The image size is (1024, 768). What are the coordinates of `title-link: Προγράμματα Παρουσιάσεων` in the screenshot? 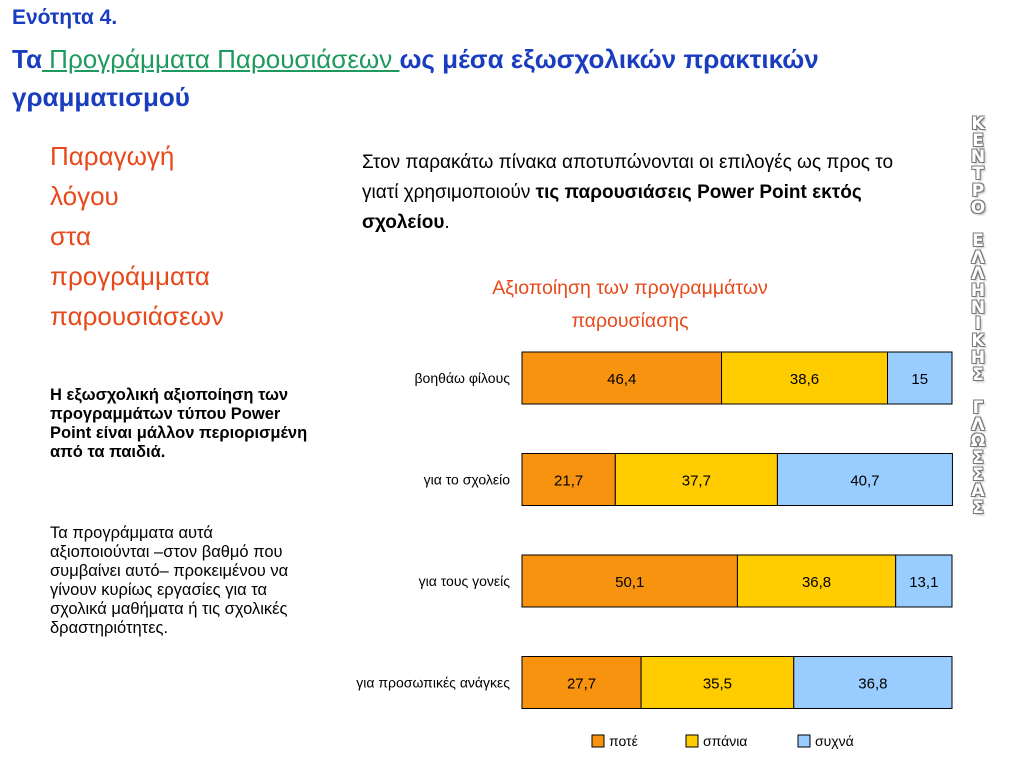 It's located at (220, 59).